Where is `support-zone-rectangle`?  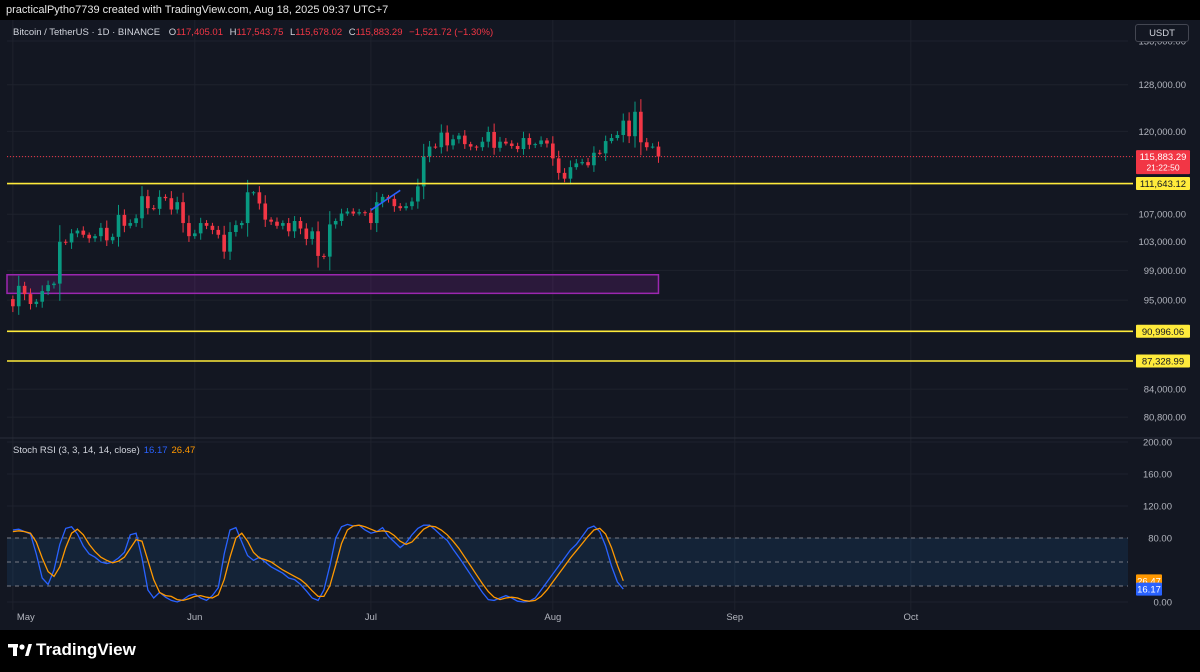 support-zone-rectangle is located at coordinates (333, 284).